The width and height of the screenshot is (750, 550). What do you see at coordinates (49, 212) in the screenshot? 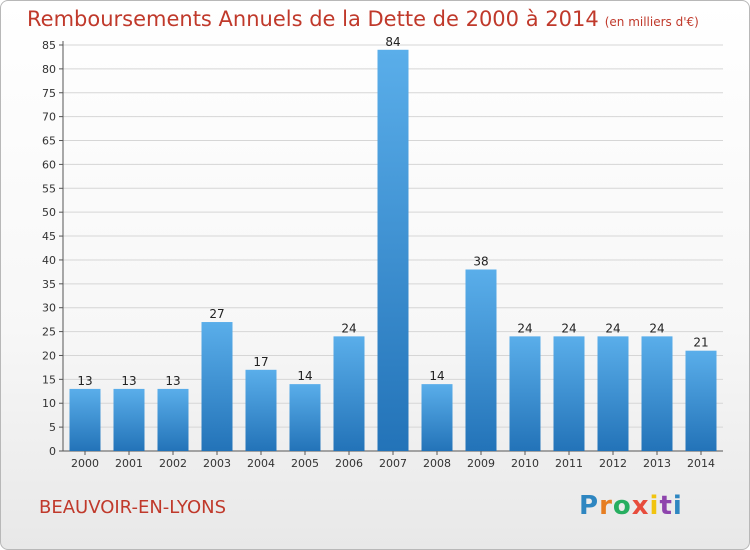
I see `y-tick-label: 50` at bounding box center [49, 212].